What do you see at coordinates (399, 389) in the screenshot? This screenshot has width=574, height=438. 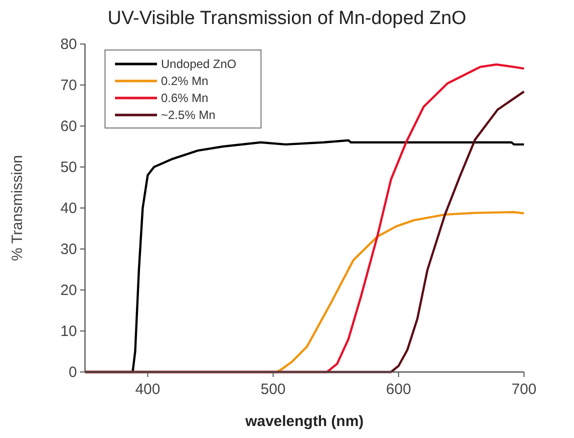 I see `x-tick-label: 600` at bounding box center [399, 389].